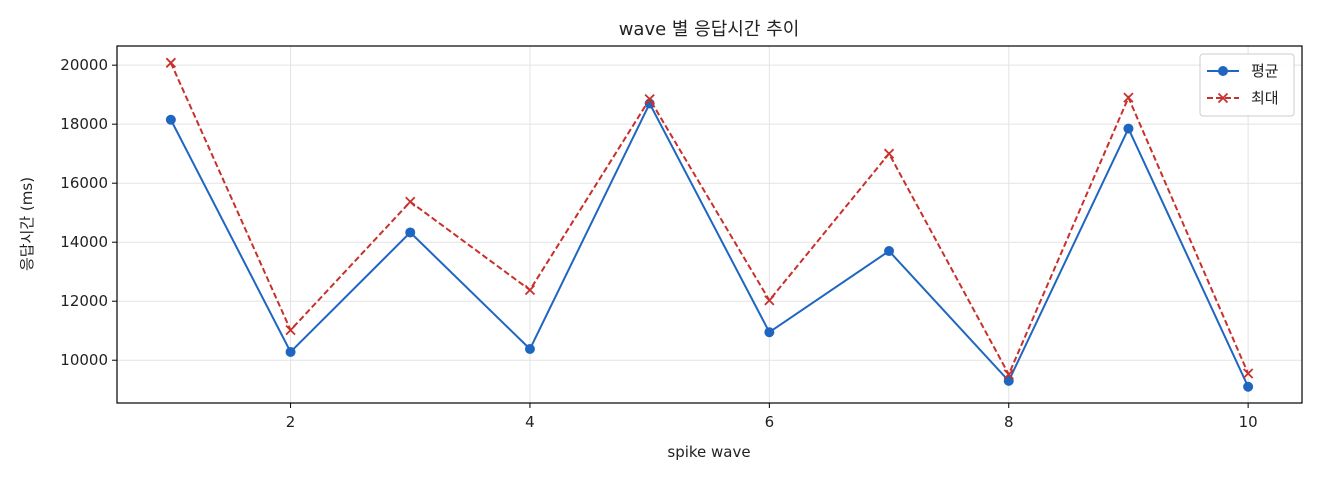 Image resolution: width=1320 pixels, height=480 pixels. I want to click on chart-title: wave 별 응답시간 추이, so click(709, 29).